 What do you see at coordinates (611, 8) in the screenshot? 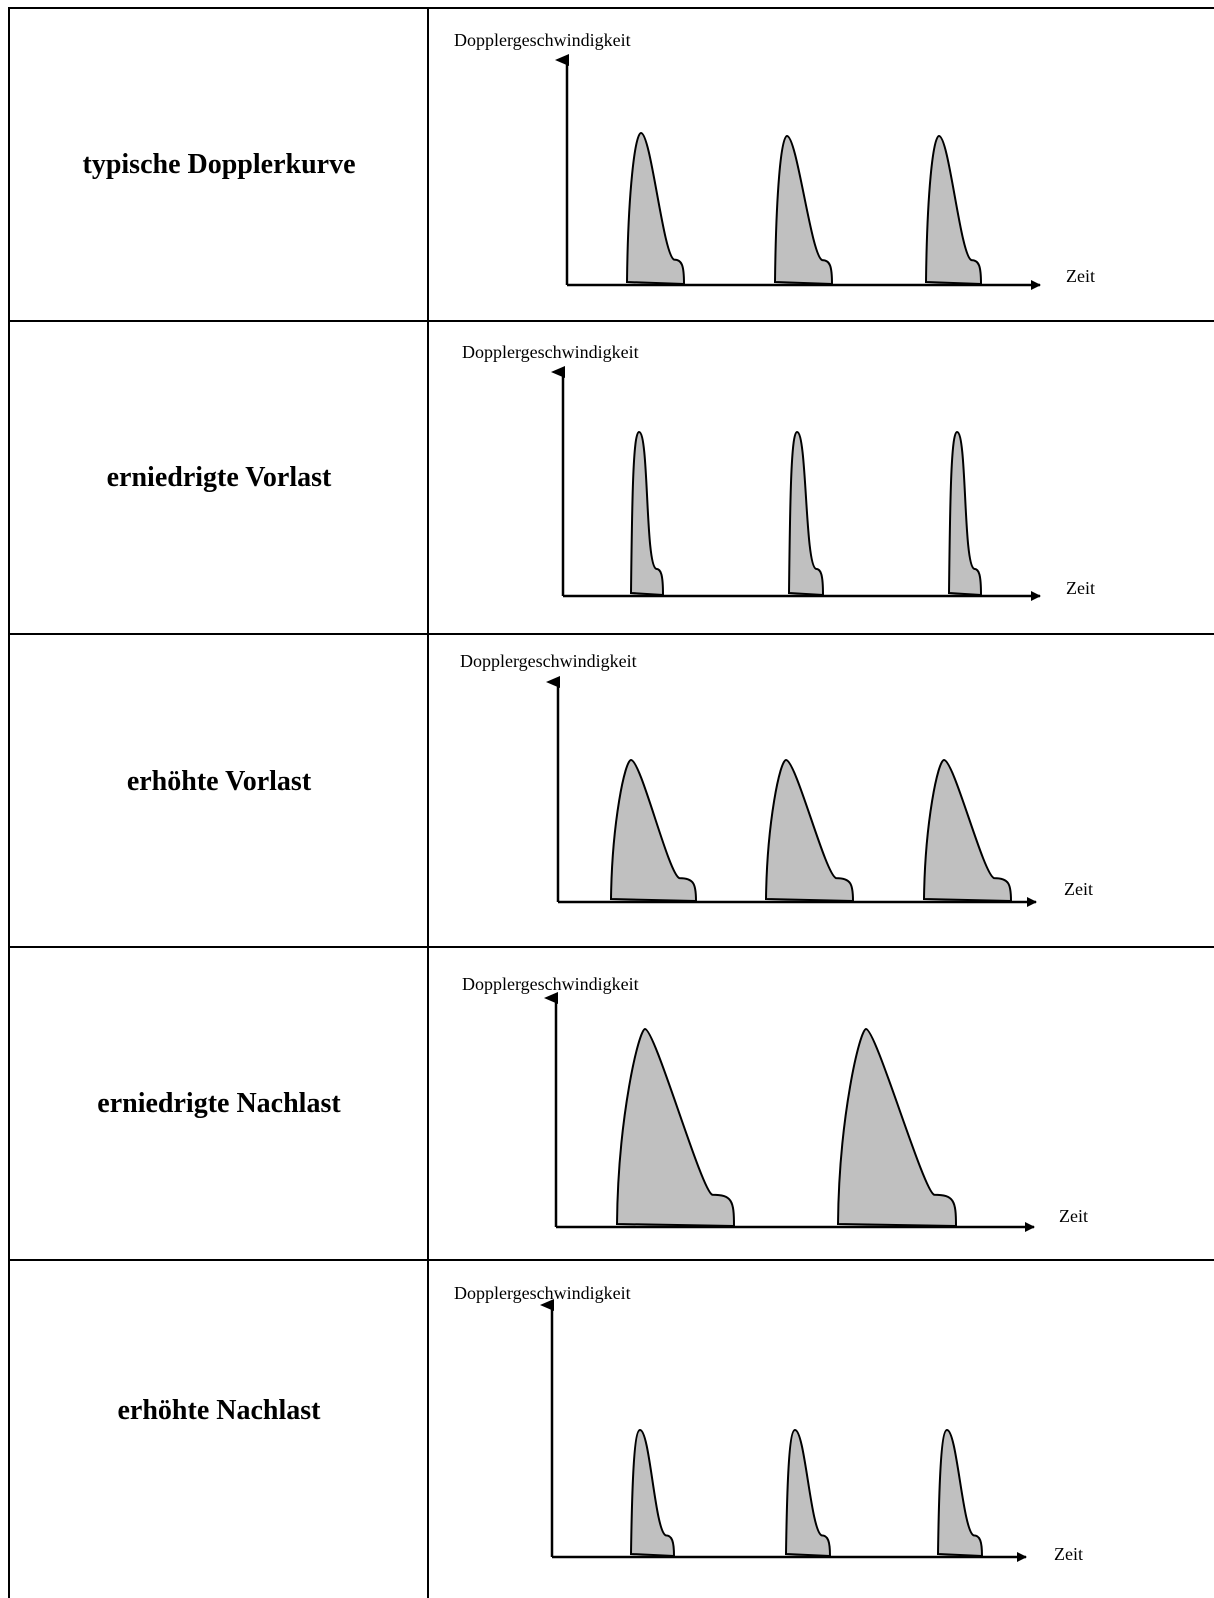
I see `table-border-top` at bounding box center [611, 8].